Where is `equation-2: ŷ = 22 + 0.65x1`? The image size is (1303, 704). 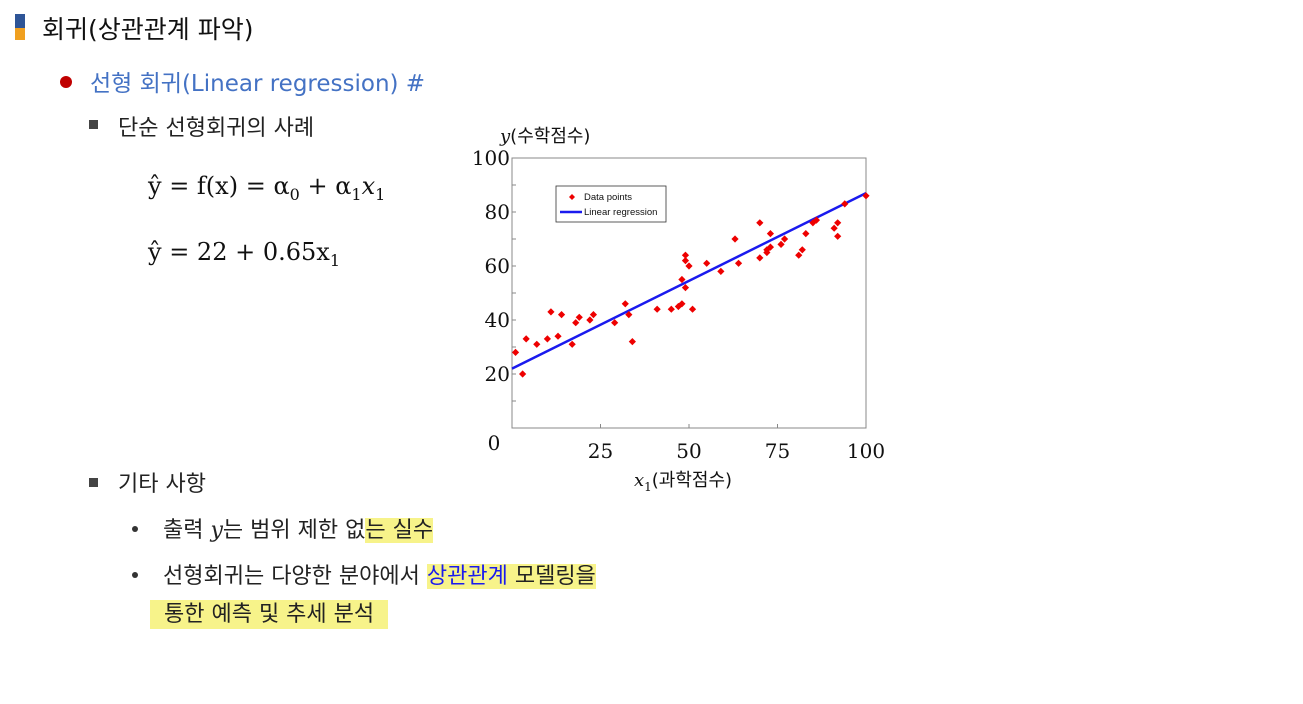
equation-2: ŷ = 22 + 0.65x1 is located at coordinates (244, 254).